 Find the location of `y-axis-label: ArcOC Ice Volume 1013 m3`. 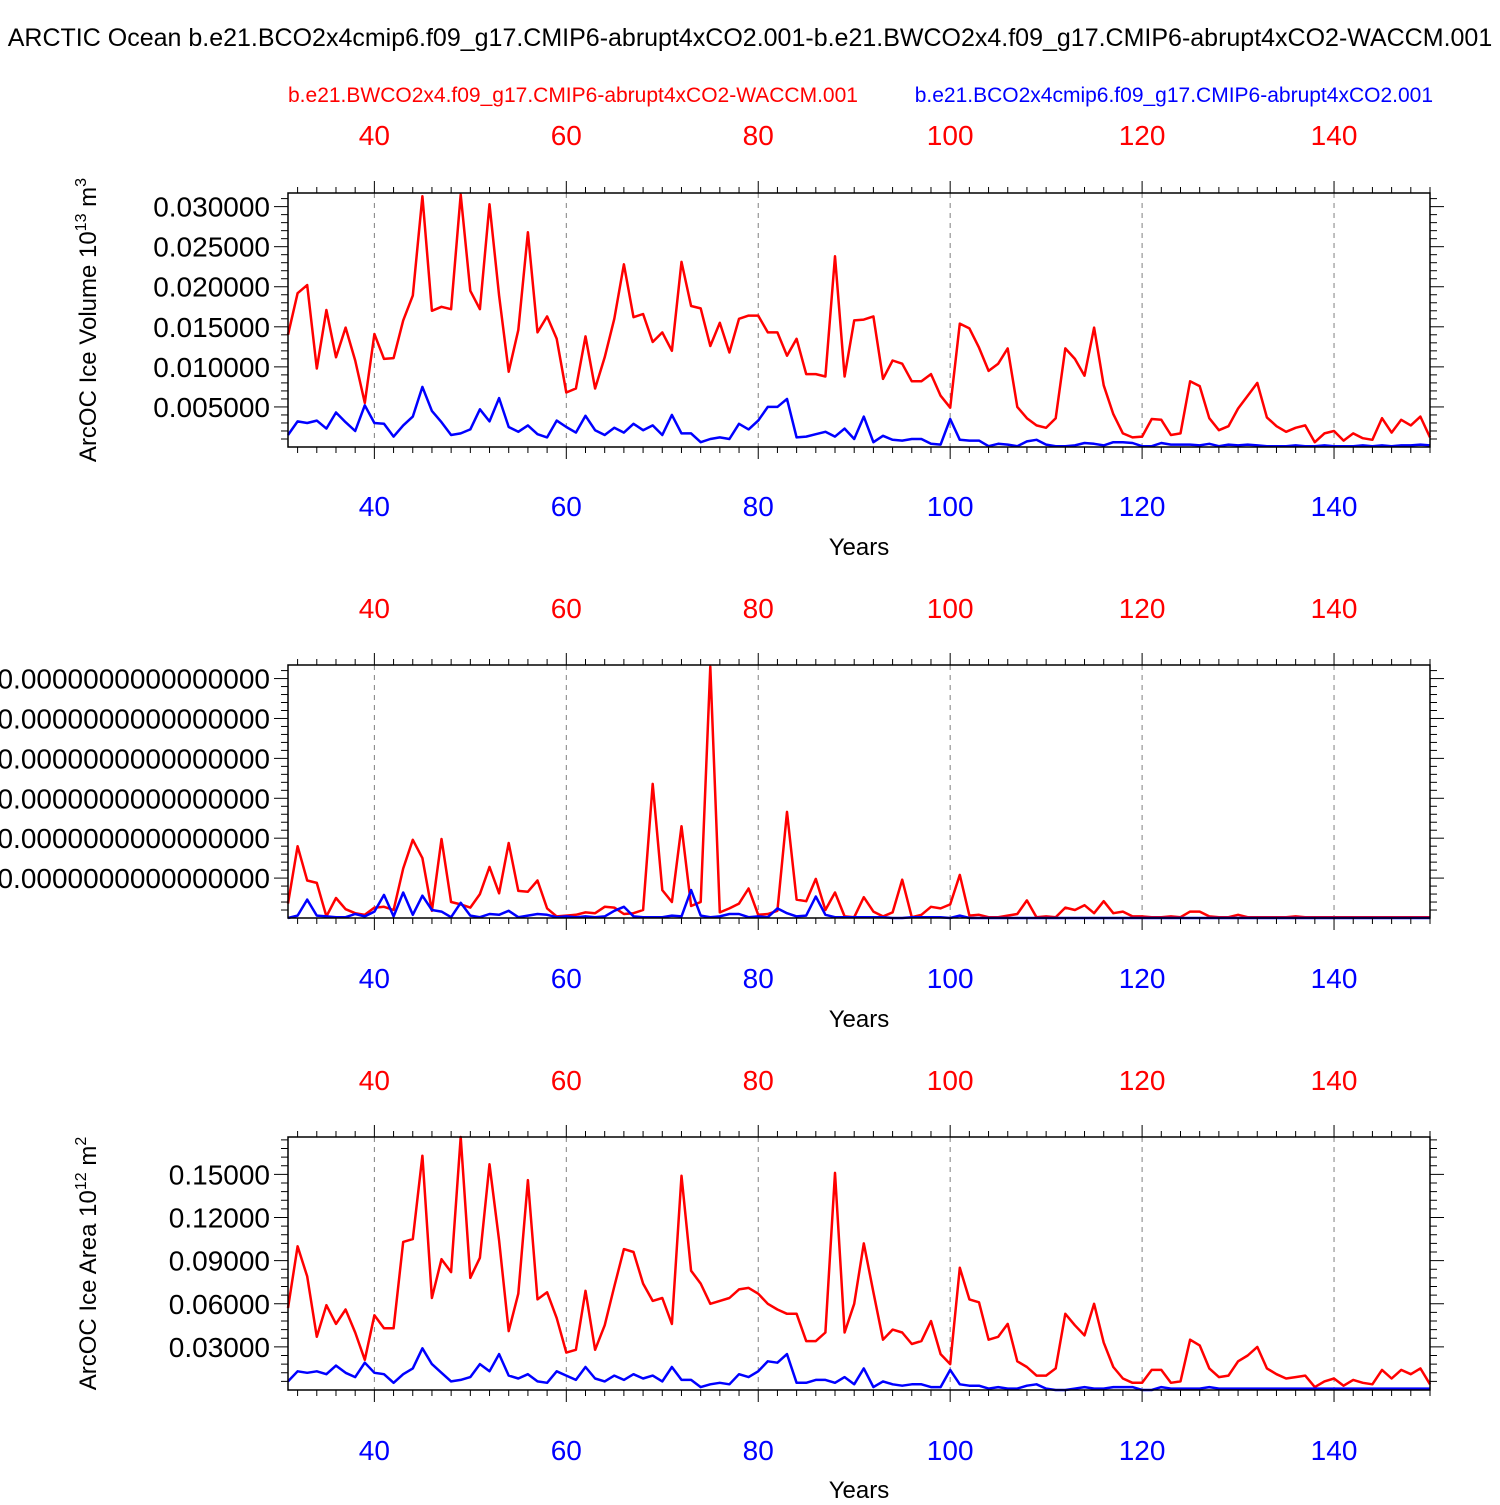

y-axis-label: ArcOC Ice Volume 1013 m3 is located at coordinates (87, 320).